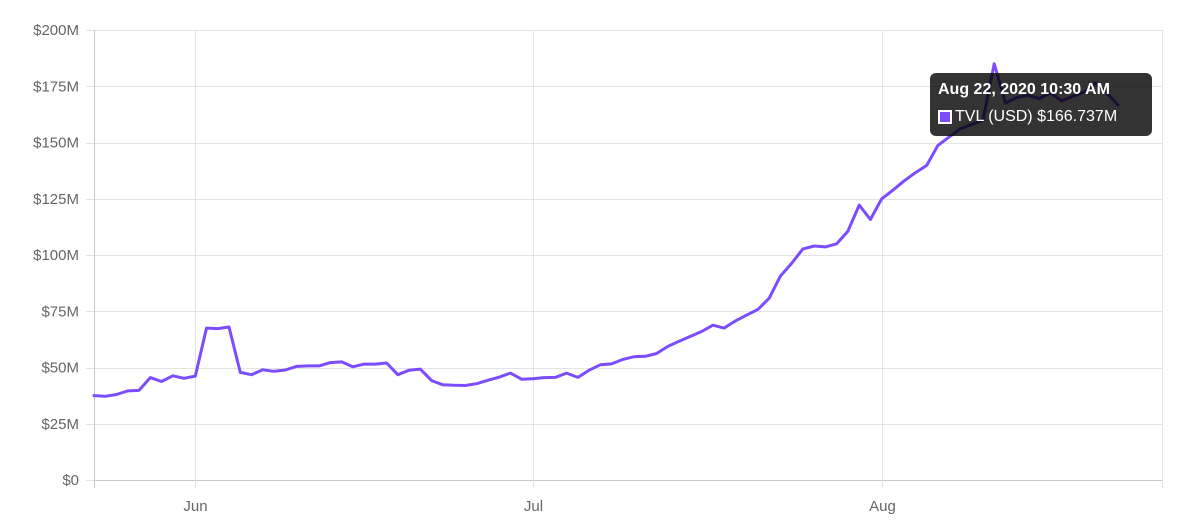  I want to click on x-tick-label: Aug, so click(882, 506).